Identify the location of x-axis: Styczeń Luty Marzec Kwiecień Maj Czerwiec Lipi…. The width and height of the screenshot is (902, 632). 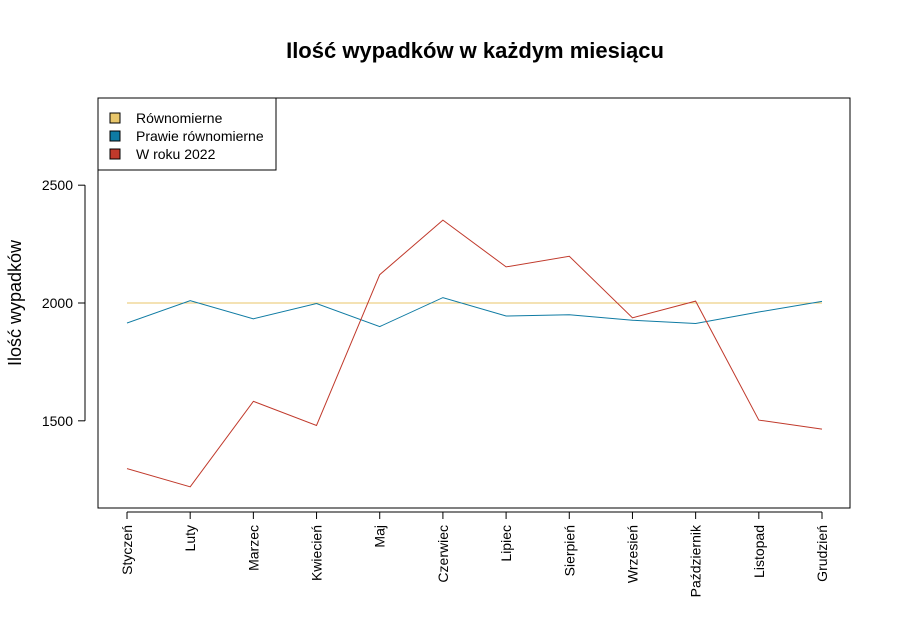
(474, 554).